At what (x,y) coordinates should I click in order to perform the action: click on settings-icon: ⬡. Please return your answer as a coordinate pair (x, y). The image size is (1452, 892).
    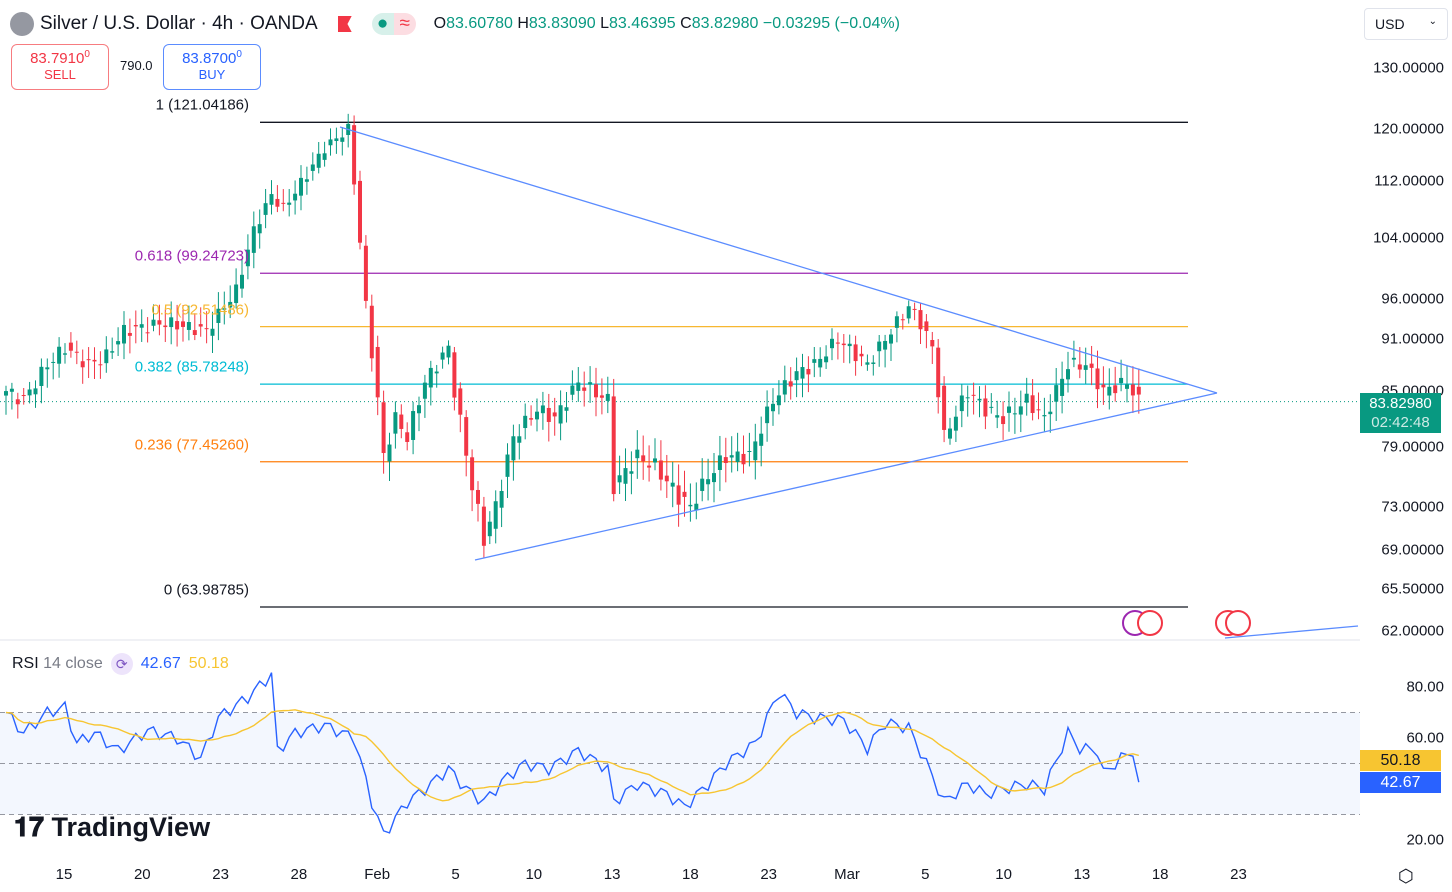
    Looking at the image, I should click on (1406, 876).